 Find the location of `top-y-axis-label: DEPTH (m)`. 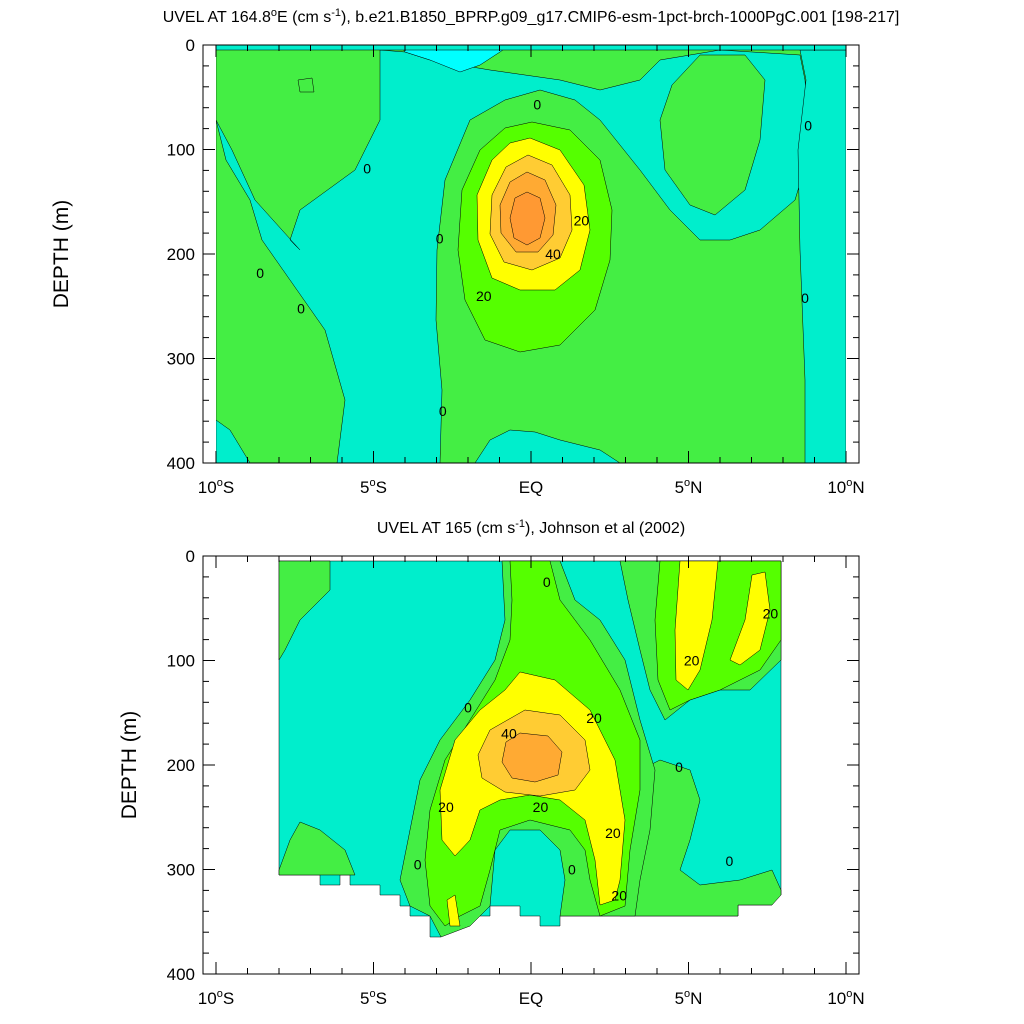

top-y-axis-label: DEPTH (m) is located at coordinates (61, 254).